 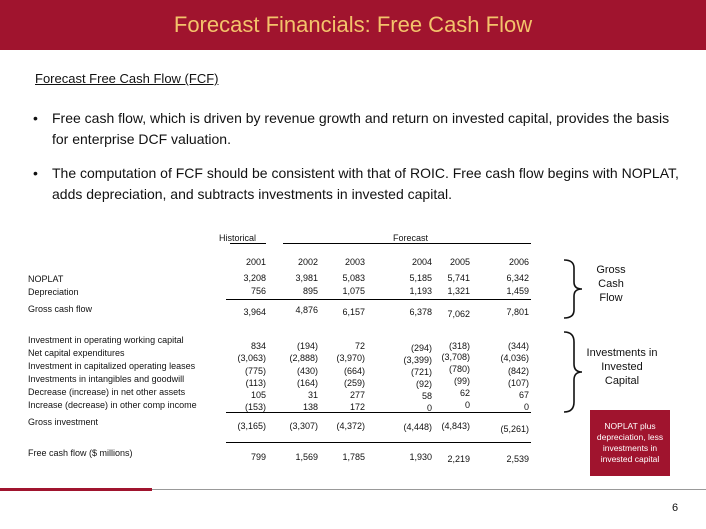 What do you see at coordinates (354, 371) in the screenshot?
I see `table-cell: (664)` at bounding box center [354, 371].